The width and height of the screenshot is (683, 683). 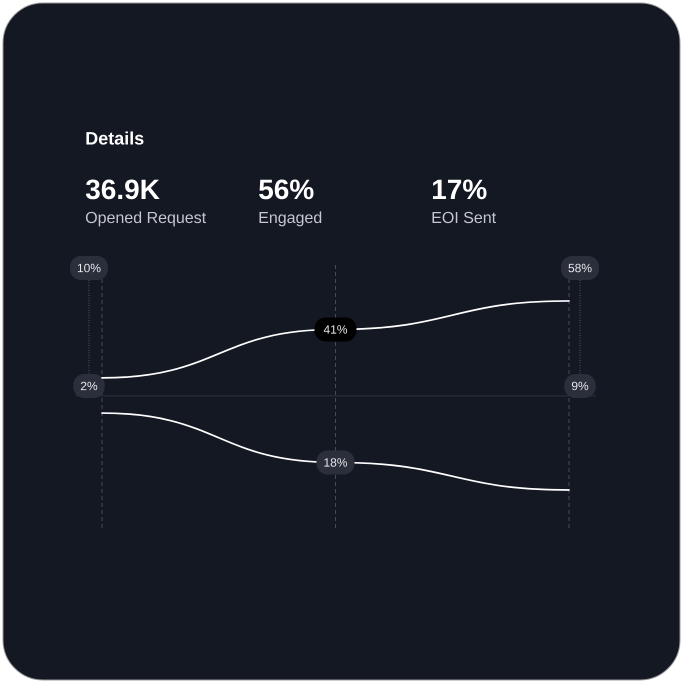 I want to click on text: Details, so click(x=115, y=138).